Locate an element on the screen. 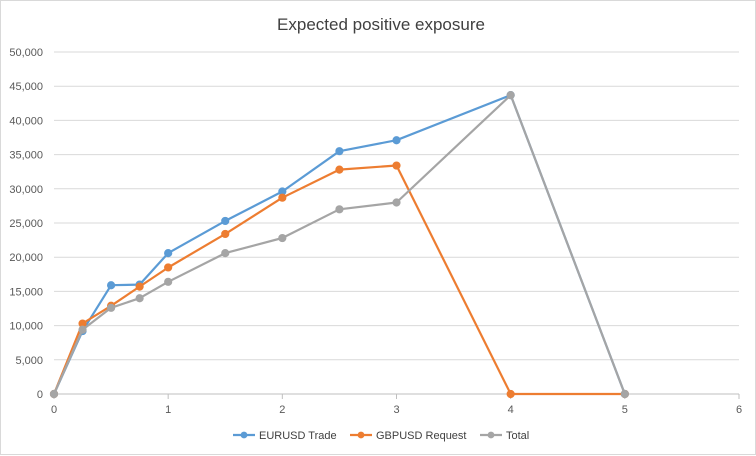 The height and width of the screenshot is (456, 756). x-tick-label: 0 is located at coordinates (54, 410).